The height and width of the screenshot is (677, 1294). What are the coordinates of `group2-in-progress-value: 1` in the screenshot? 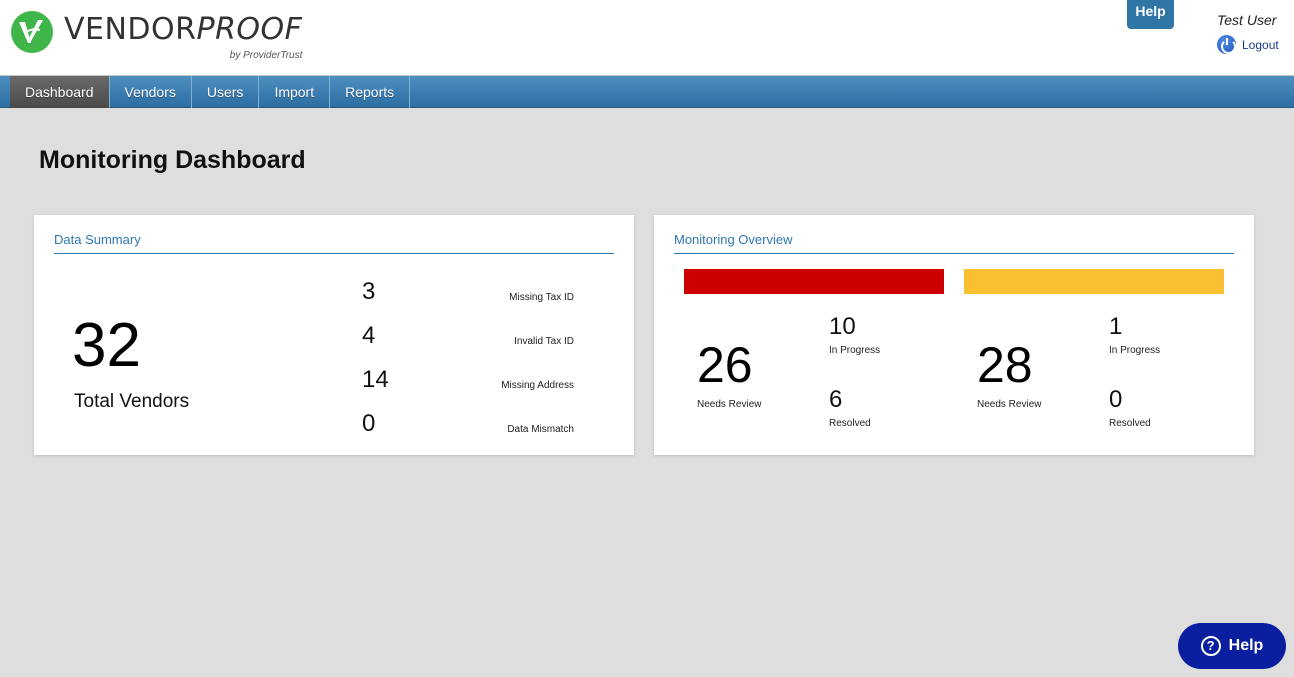 It's located at (1116, 326).